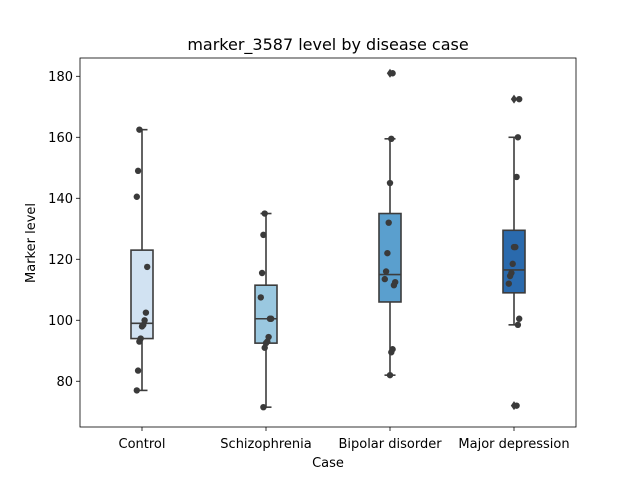 The image size is (640, 480). I want to click on y-tick-label: 80, so click(64, 382).